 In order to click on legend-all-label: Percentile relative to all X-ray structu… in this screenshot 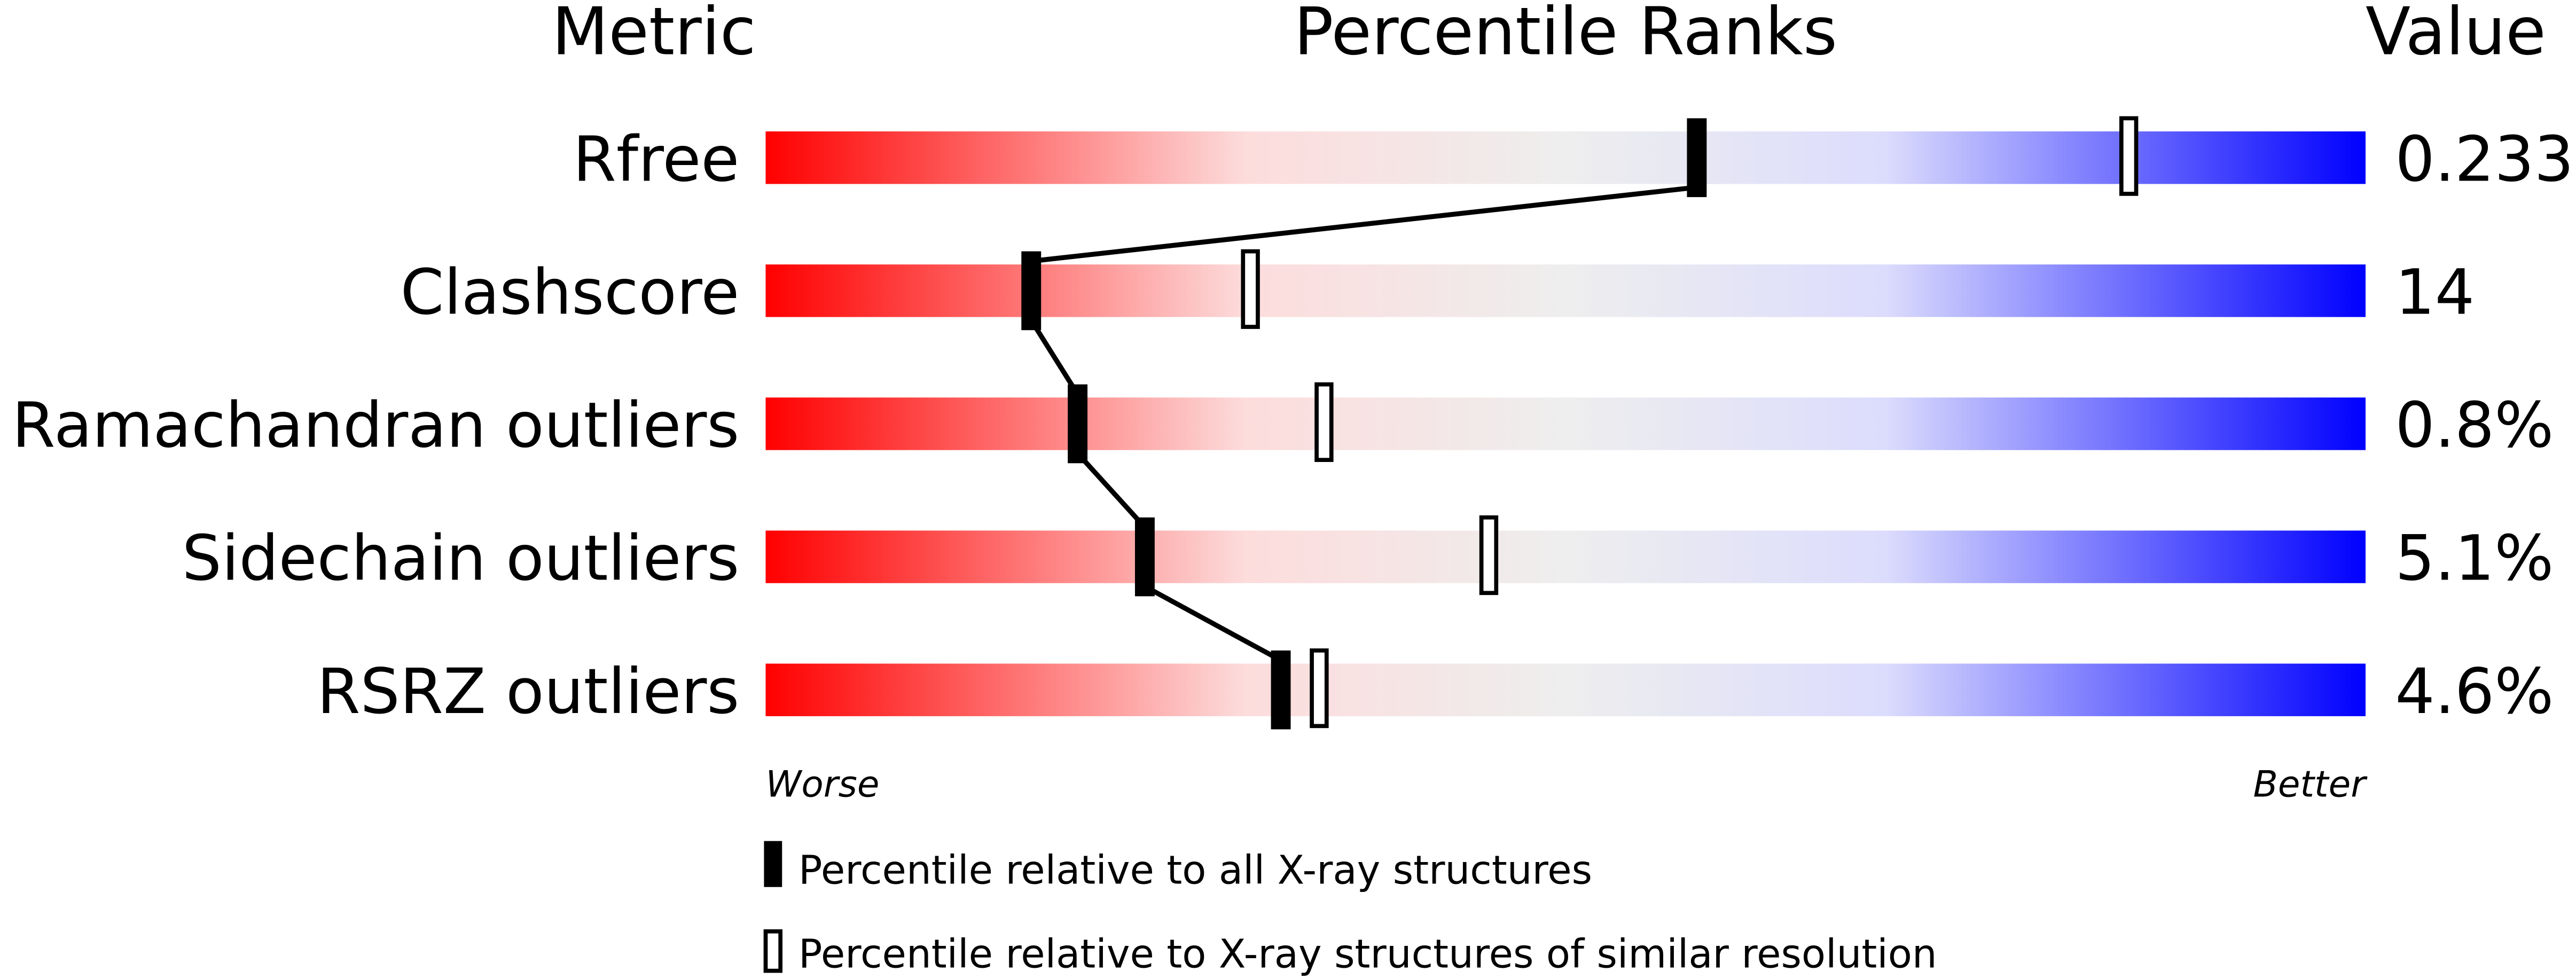, I will do `click(1195, 871)`.